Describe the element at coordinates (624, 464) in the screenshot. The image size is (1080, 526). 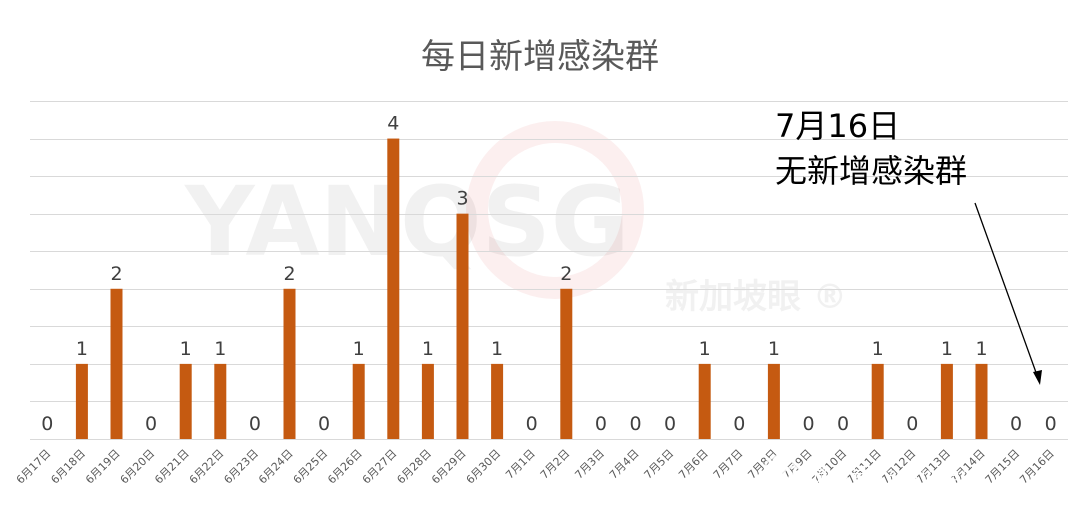
I see `x-tick-label: 7月4日` at that location.